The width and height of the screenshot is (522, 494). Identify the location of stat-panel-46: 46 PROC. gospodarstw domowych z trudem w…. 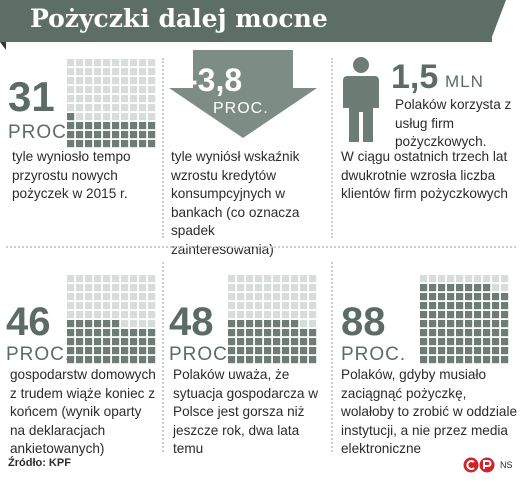
(80, 353).